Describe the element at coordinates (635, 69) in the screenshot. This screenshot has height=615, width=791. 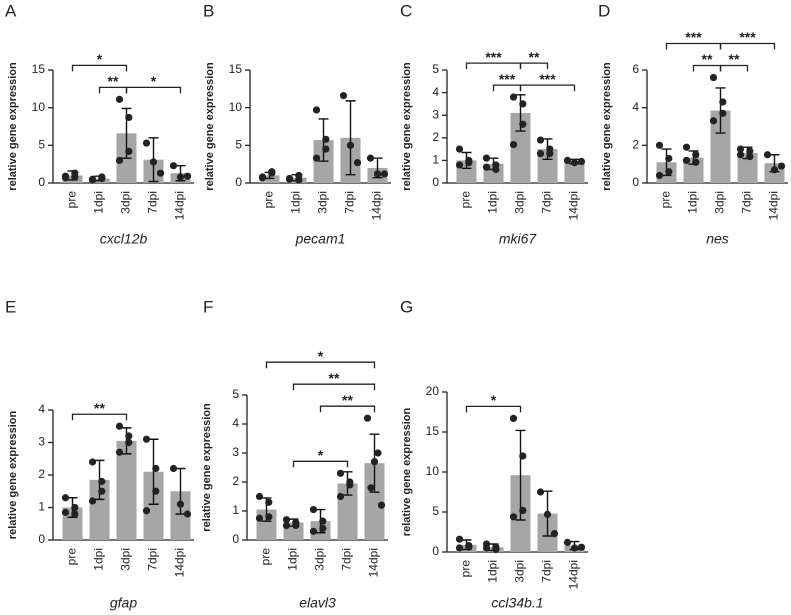
I see `y-tick-label: 6` at that location.